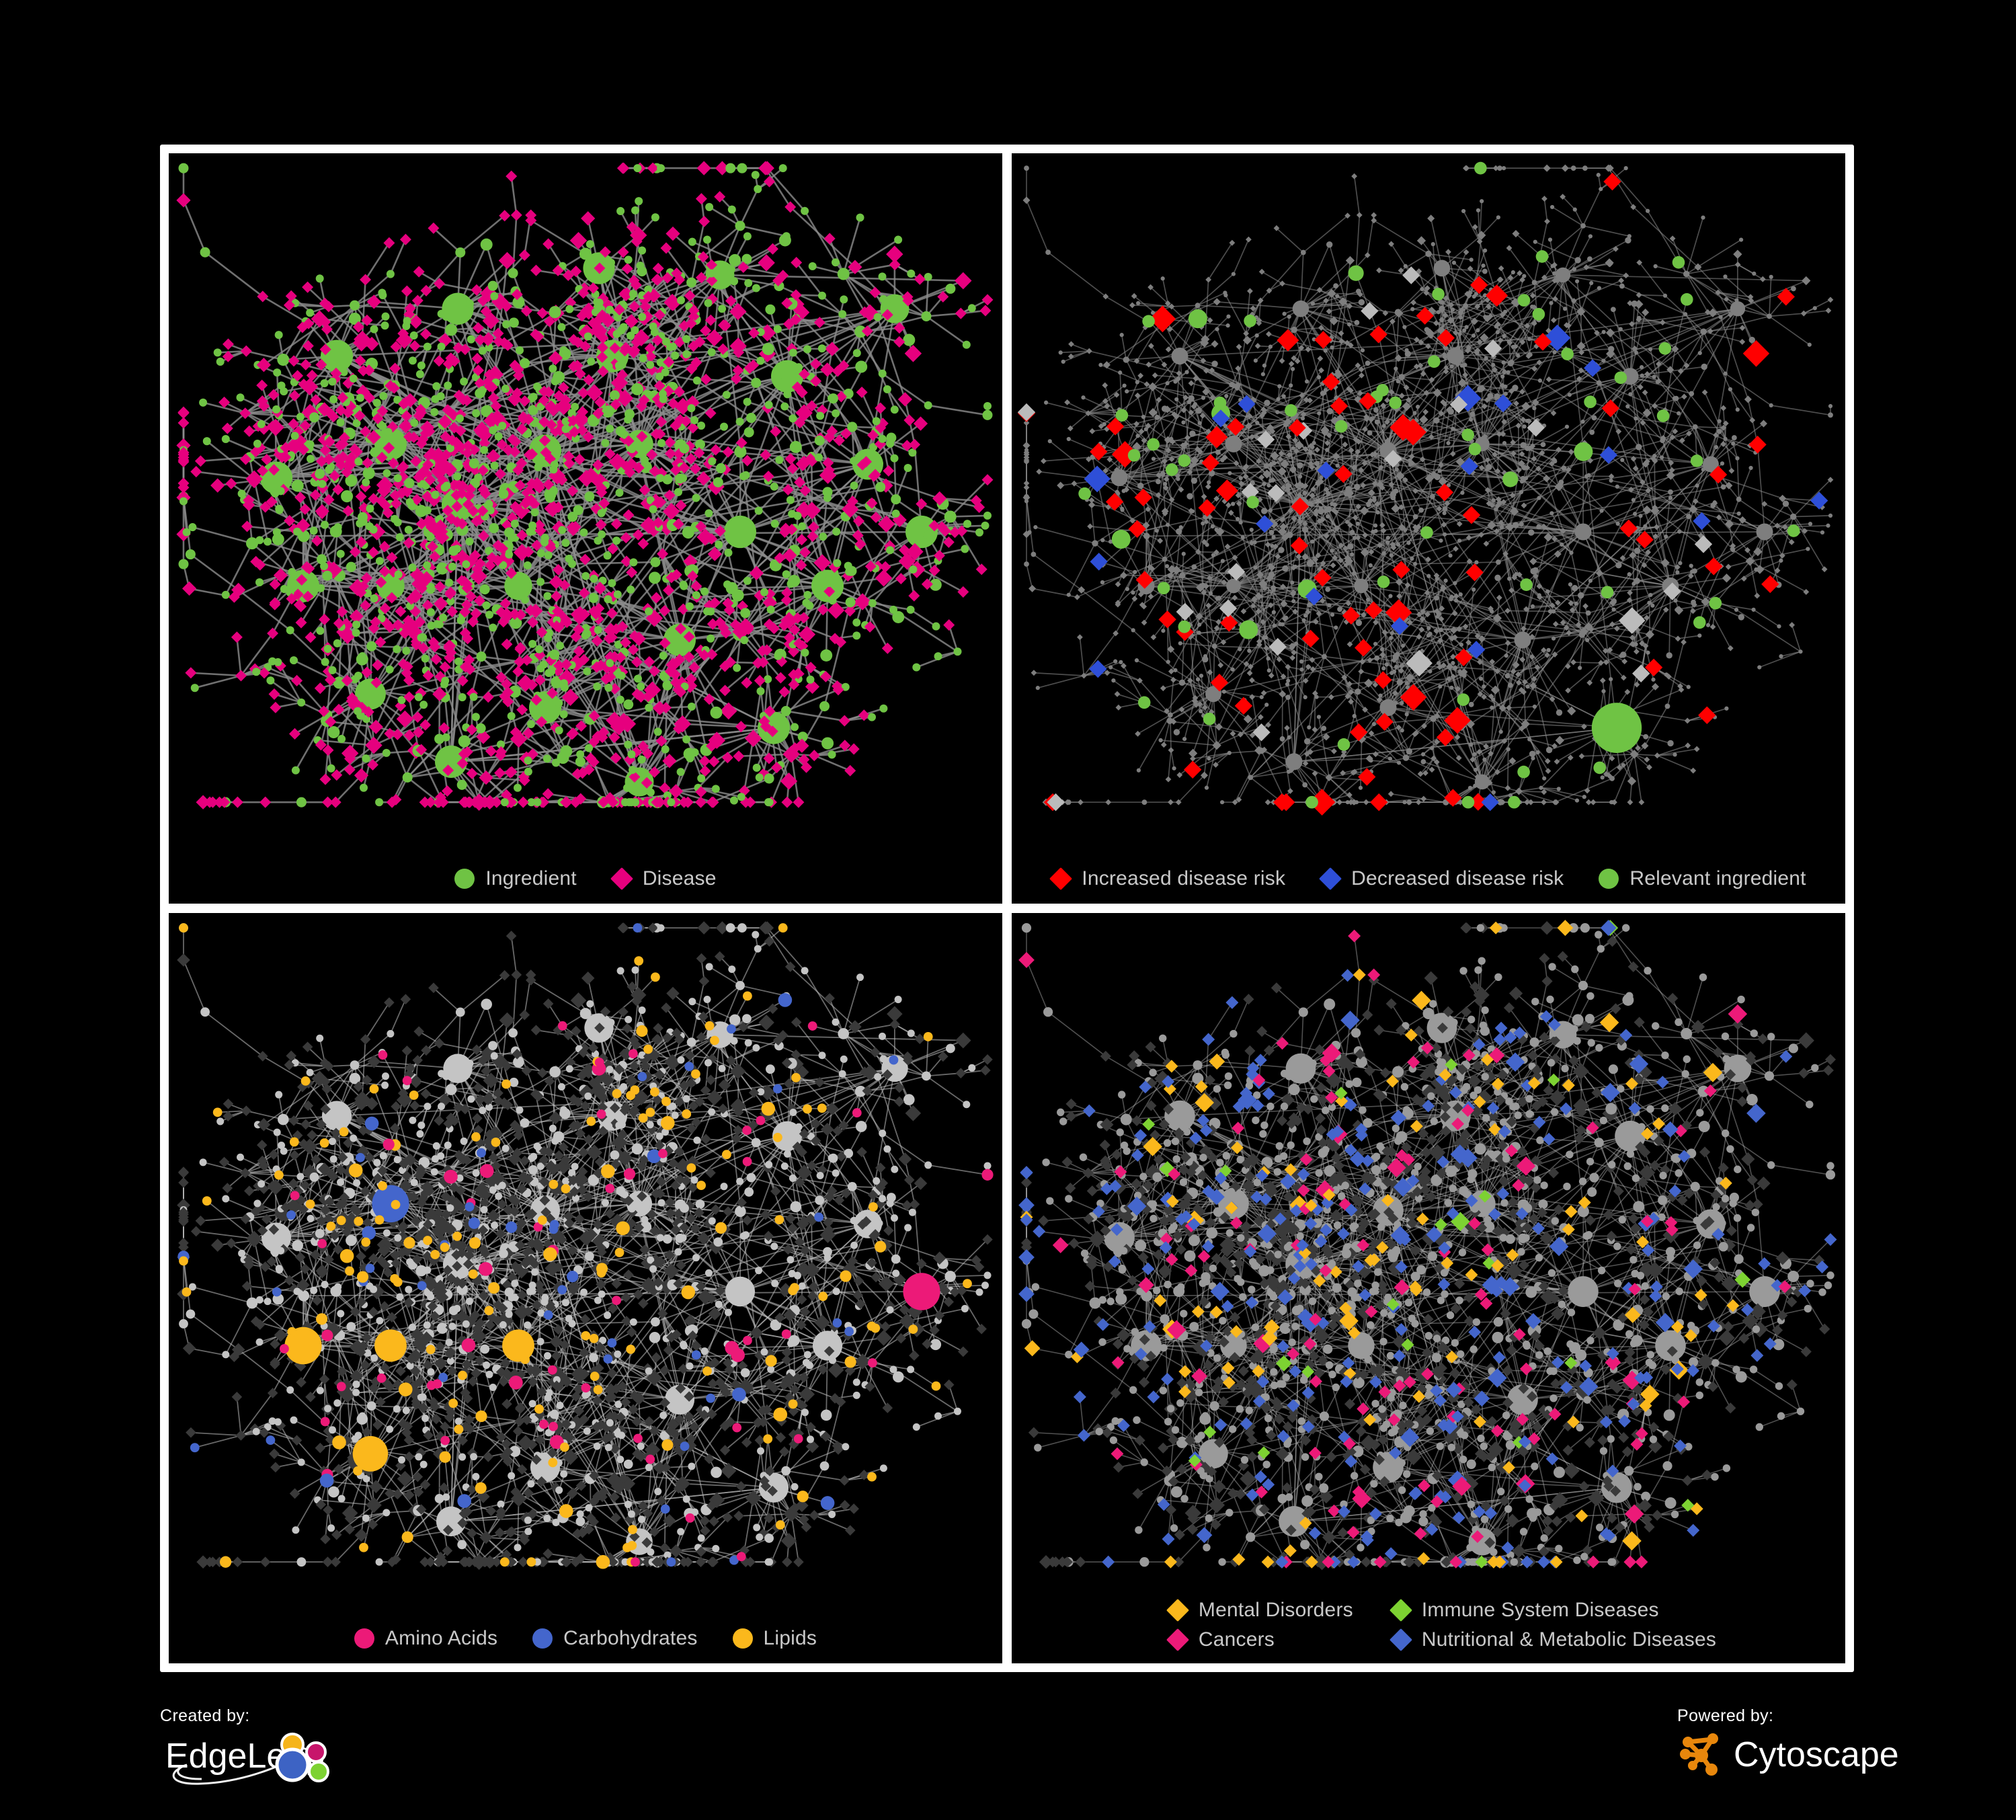 The width and height of the screenshot is (2016, 1820). I want to click on powered-by-cytoscape: Powered by:, so click(1788, 1743).